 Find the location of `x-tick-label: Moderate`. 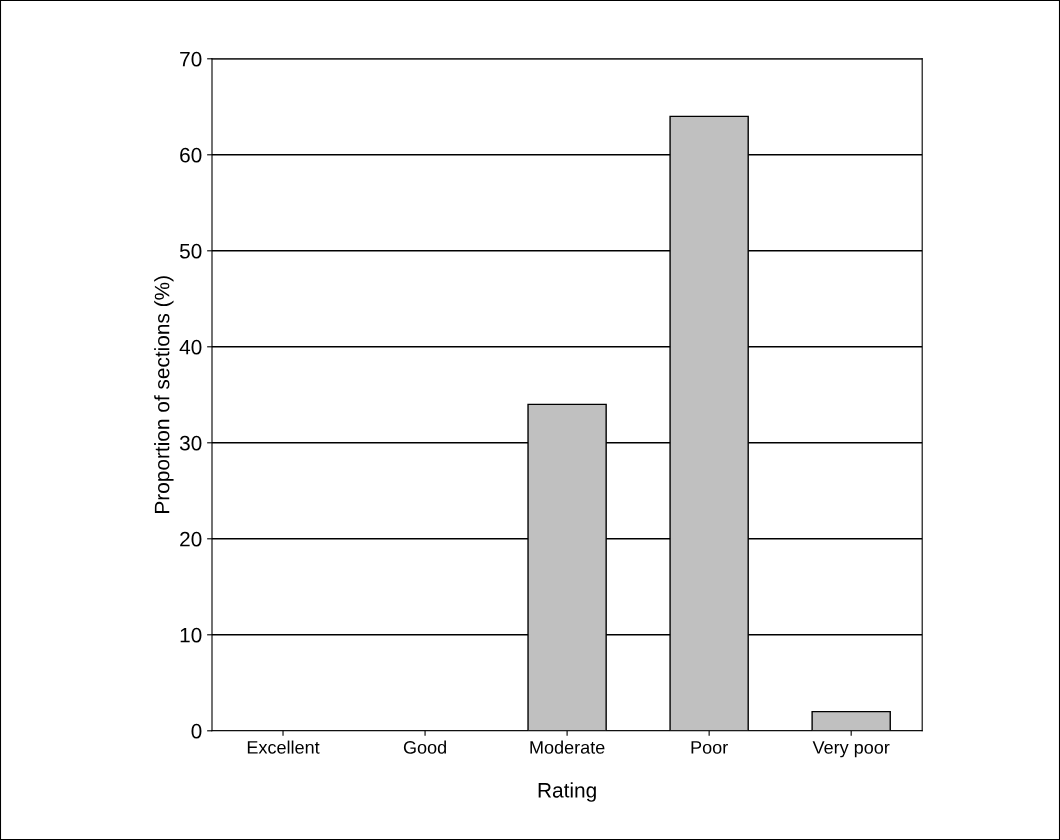

x-tick-label: Moderate is located at coordinates (567, 747).